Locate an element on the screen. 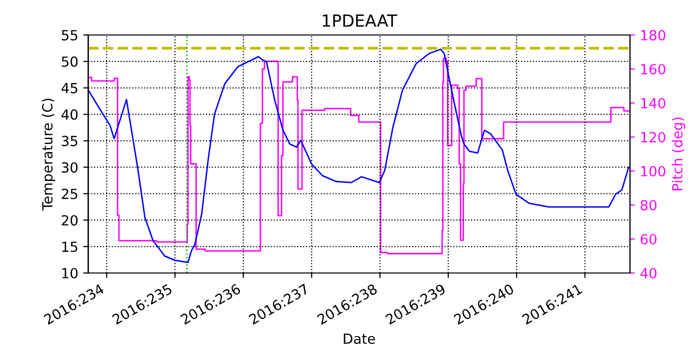 This screenshot has width=700, height=350. y-tick-label: 35 is located at coordinates (70, 141).